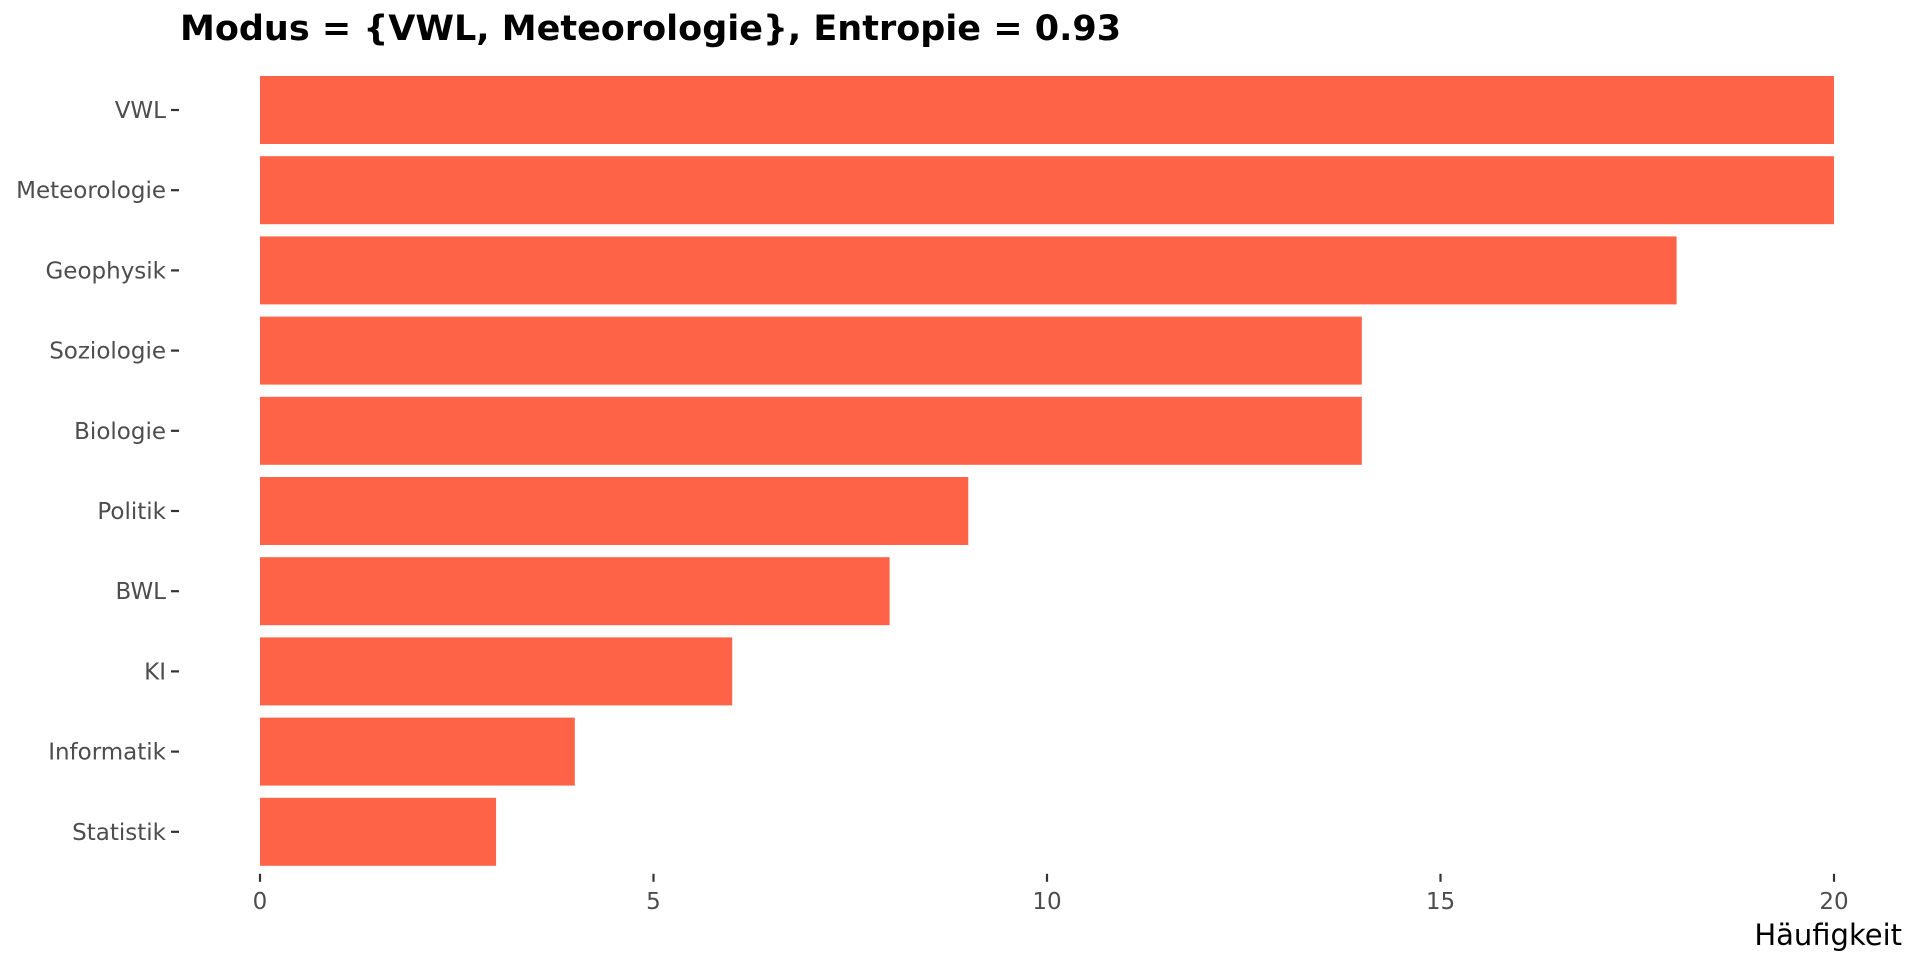 Image resolution: width=1920 pixels, height=960 pixels. I want to click on bar-meteorologie, so click(1047, 190).